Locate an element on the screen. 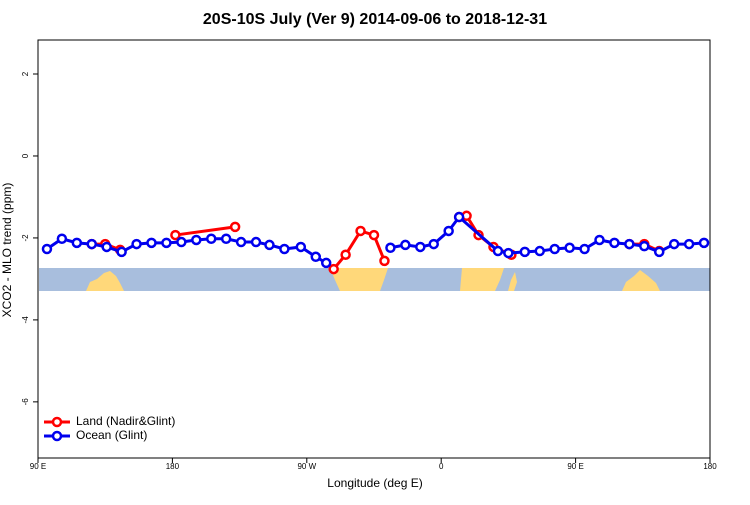 The width and height of the screenshot is (750, 505). x-tick-label: 90 W is located at coordinates (306, 466).